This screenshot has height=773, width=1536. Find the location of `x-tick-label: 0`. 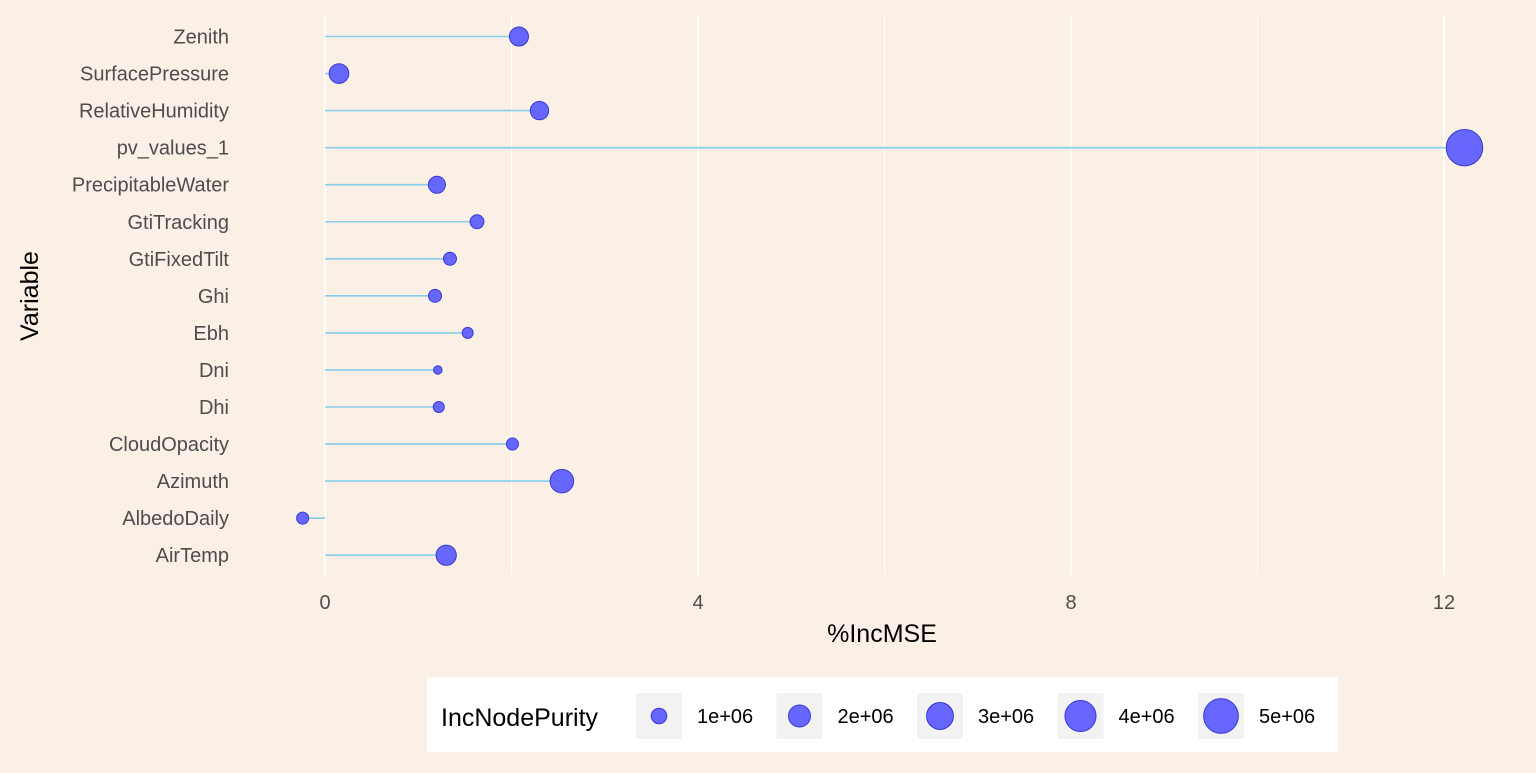

x-tick-label: 0 is located at coordinates (324, 603).